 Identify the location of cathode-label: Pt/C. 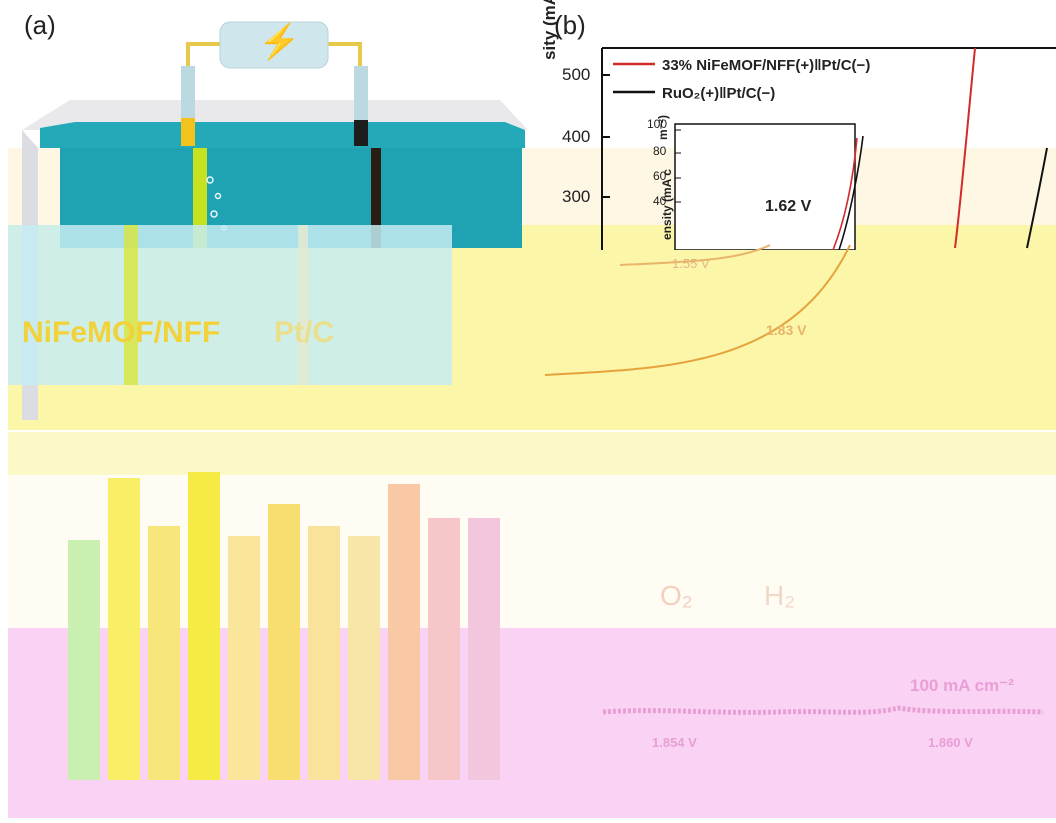
(304, 332).